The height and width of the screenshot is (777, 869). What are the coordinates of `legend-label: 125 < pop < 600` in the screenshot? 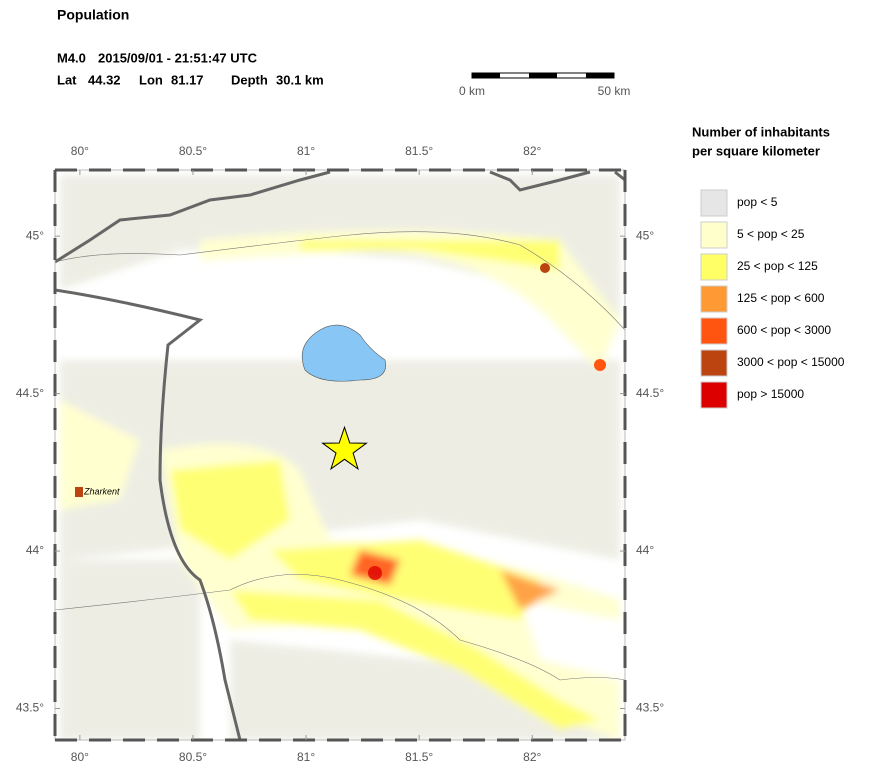 It's located at (781, 298).